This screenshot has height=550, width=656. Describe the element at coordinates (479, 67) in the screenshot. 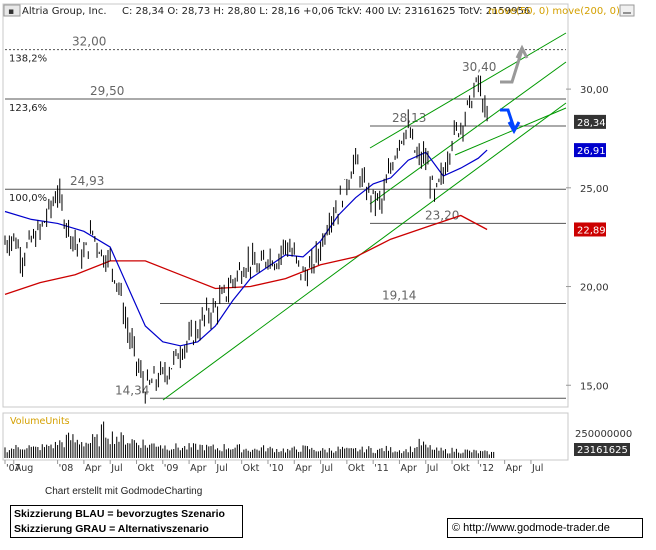

I see `peak-label: 30,40` at that location.